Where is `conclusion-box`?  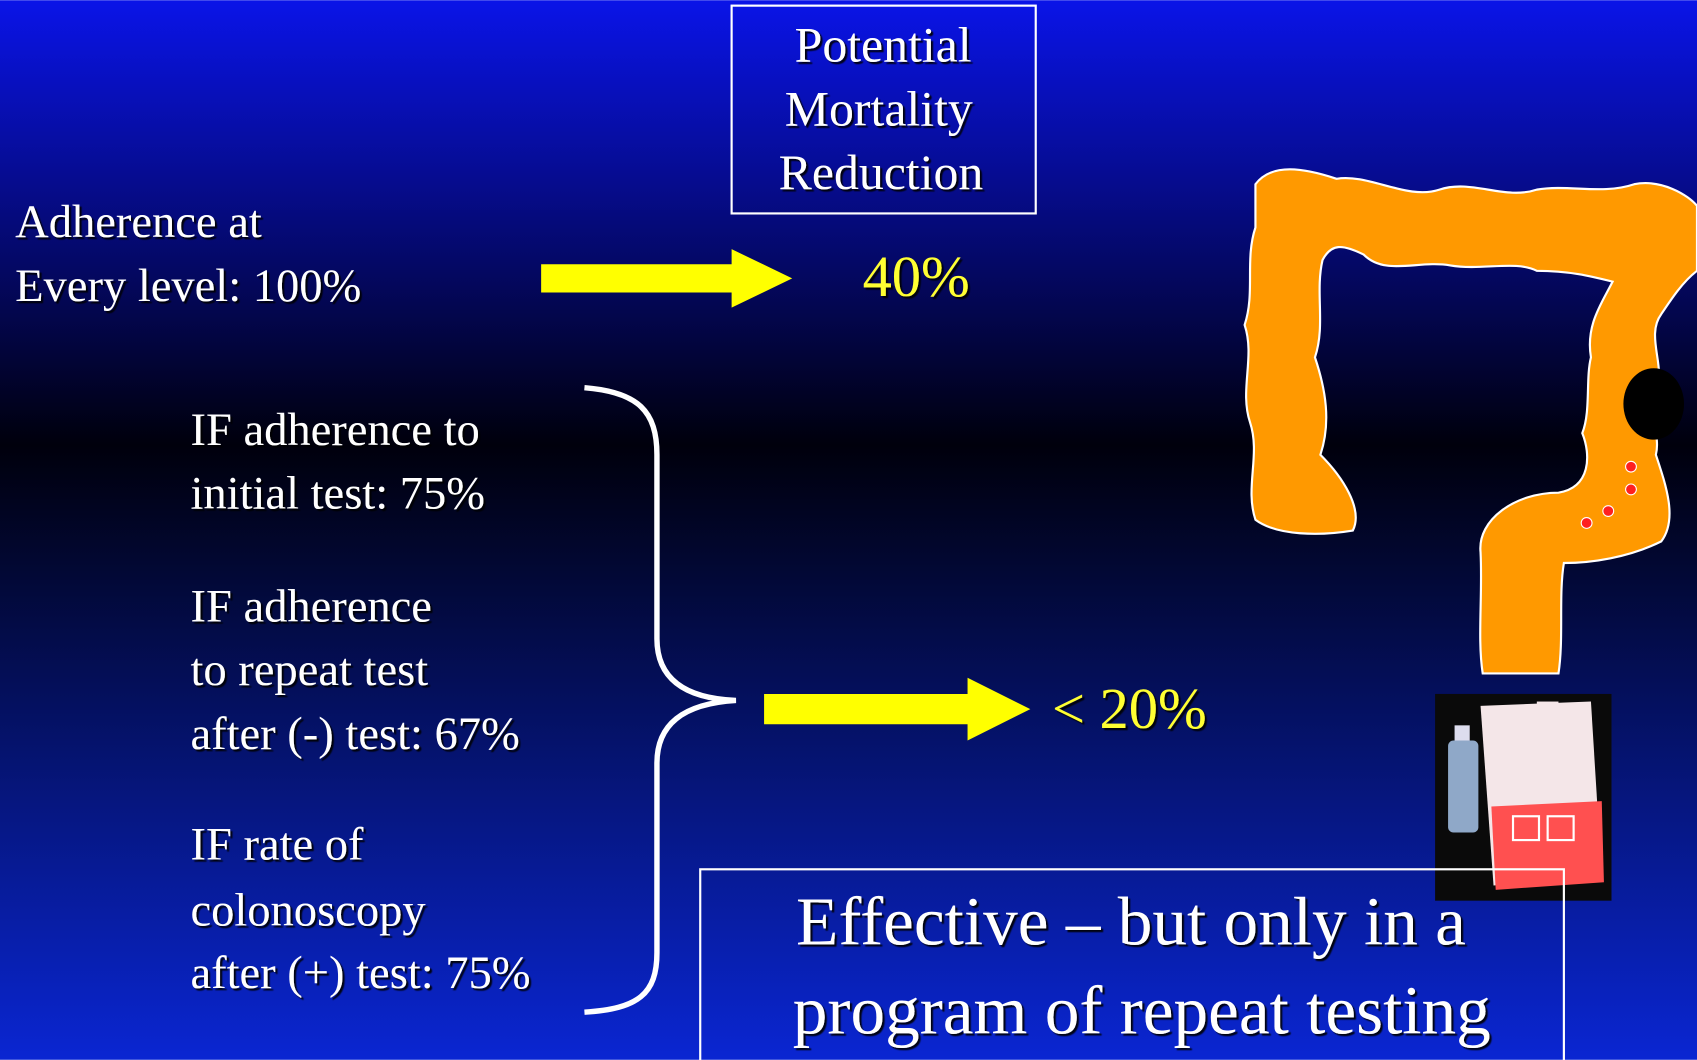 conclusion-box is located at coordinates (1132, 964).